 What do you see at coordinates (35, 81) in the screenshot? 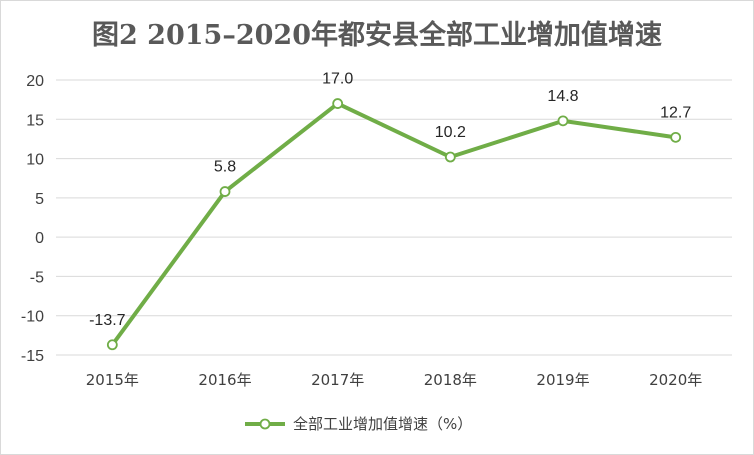
I see `y-tick-label: 20` at bounding box center [35, 81].